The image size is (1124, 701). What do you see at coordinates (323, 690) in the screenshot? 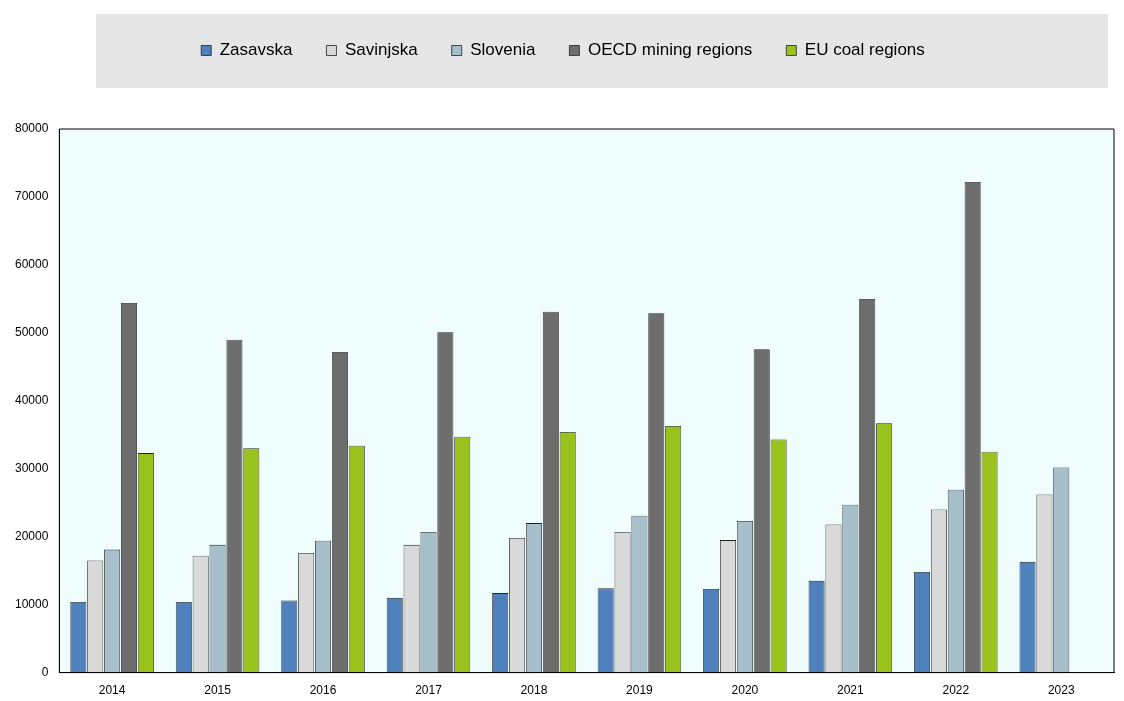
I see `x-tick-label: 2016` at bounding box center [323, 690].